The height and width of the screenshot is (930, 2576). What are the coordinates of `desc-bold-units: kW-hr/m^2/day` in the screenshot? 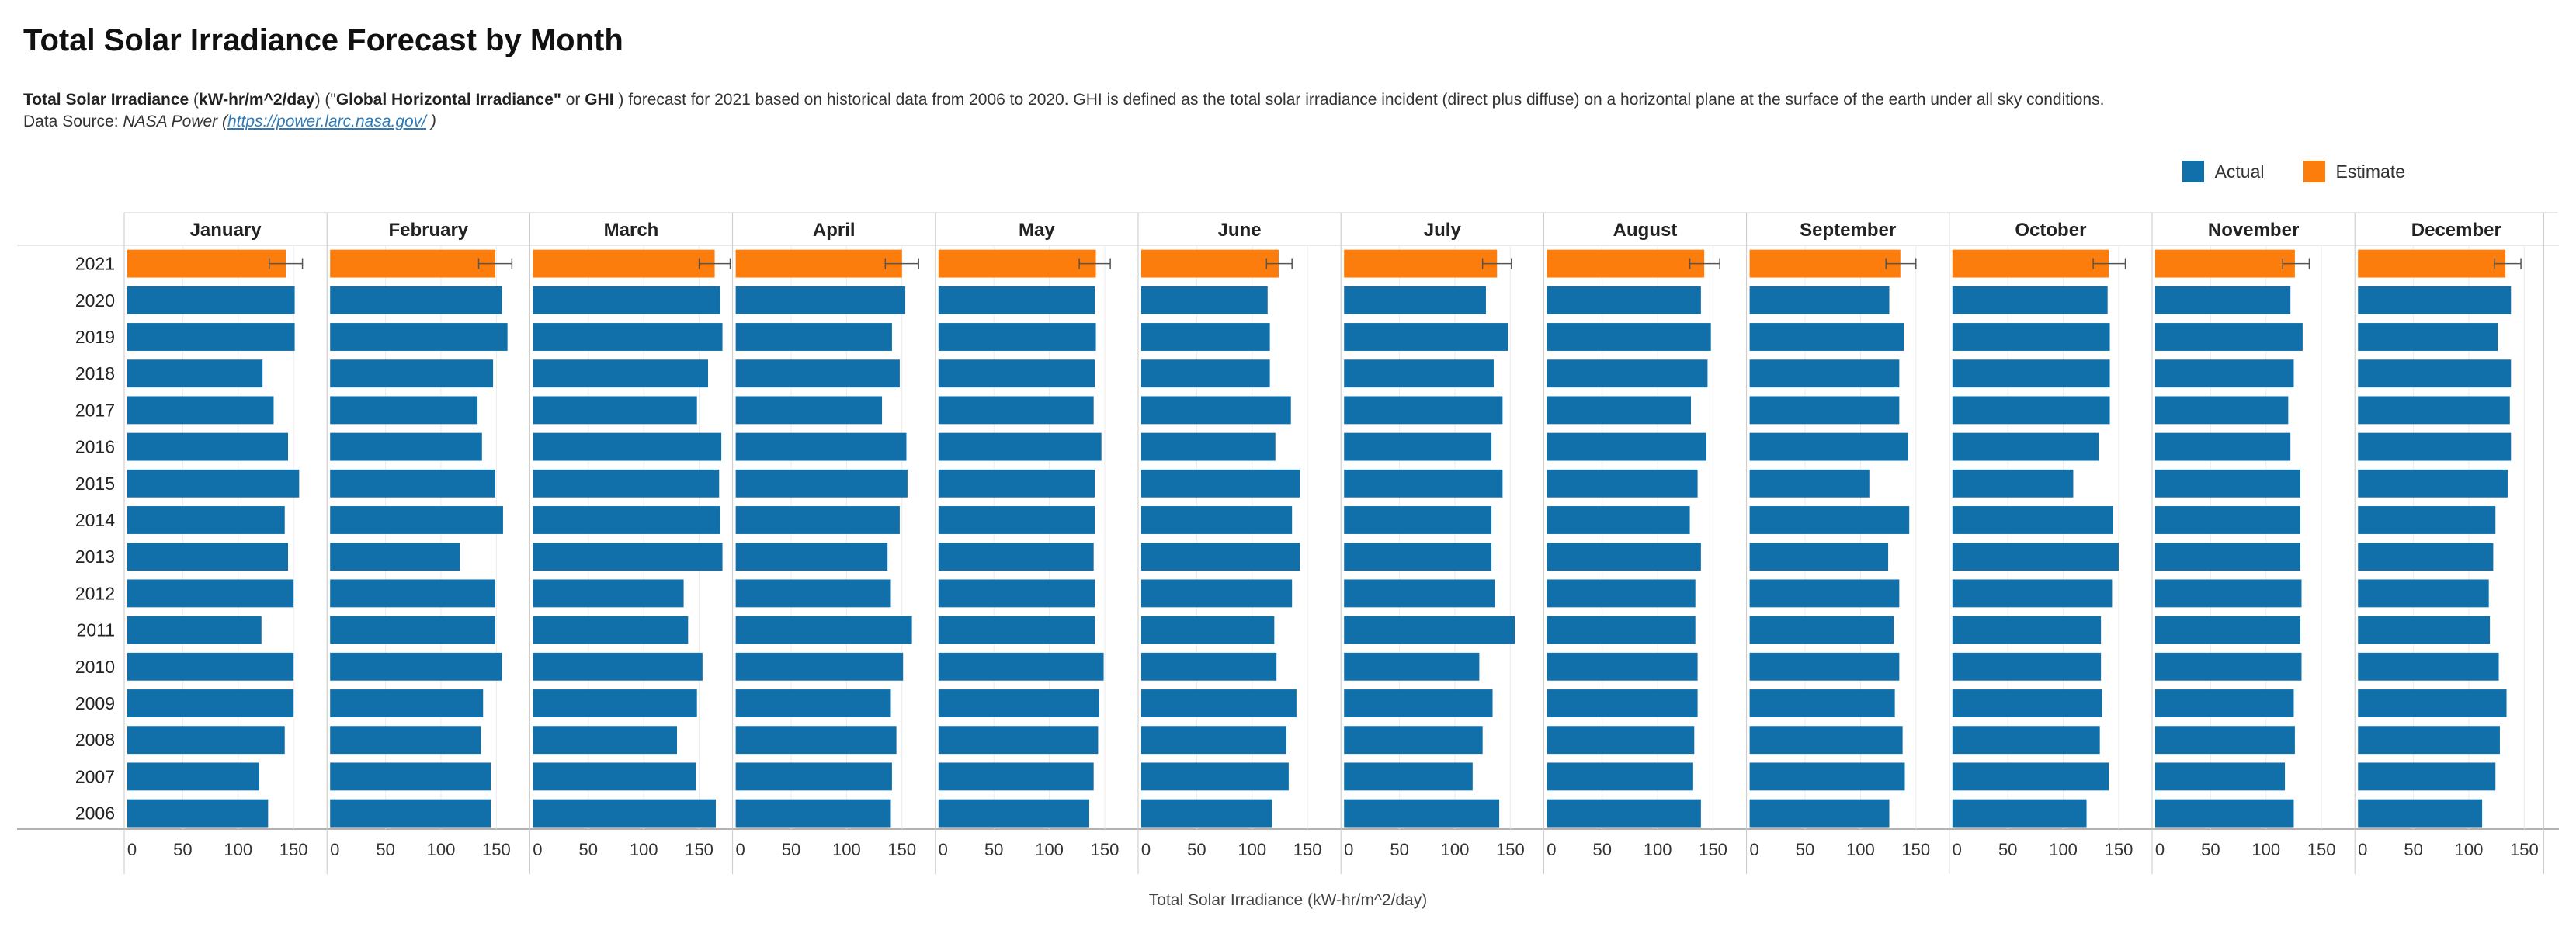 It's located at (257, 100).